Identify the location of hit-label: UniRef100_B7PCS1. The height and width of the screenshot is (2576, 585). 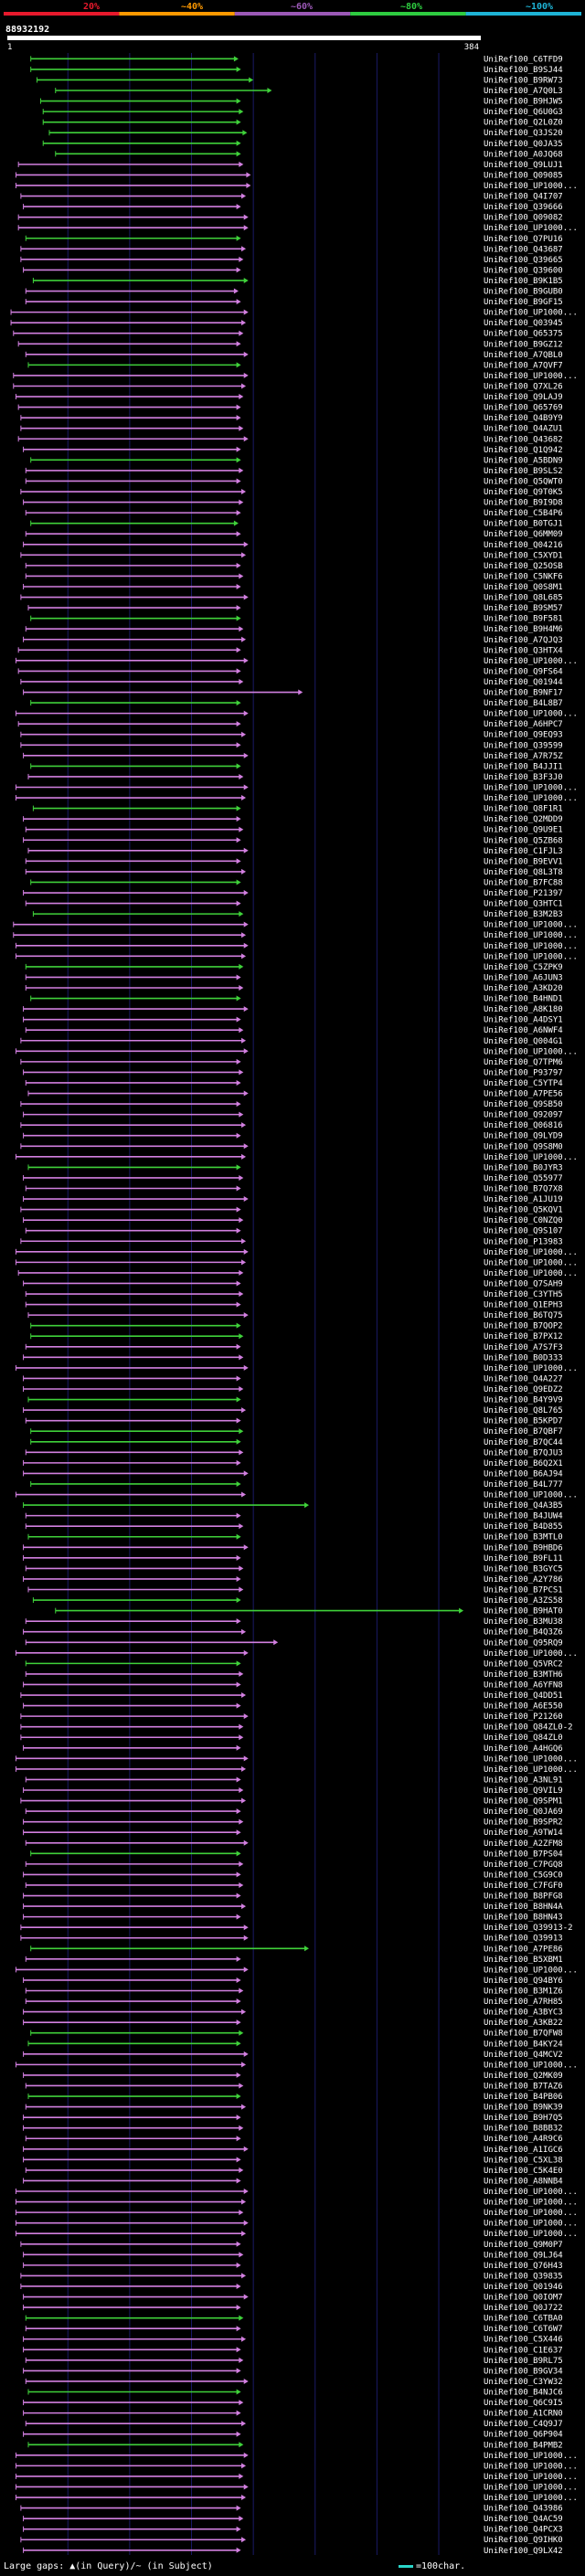
(523, 1590).